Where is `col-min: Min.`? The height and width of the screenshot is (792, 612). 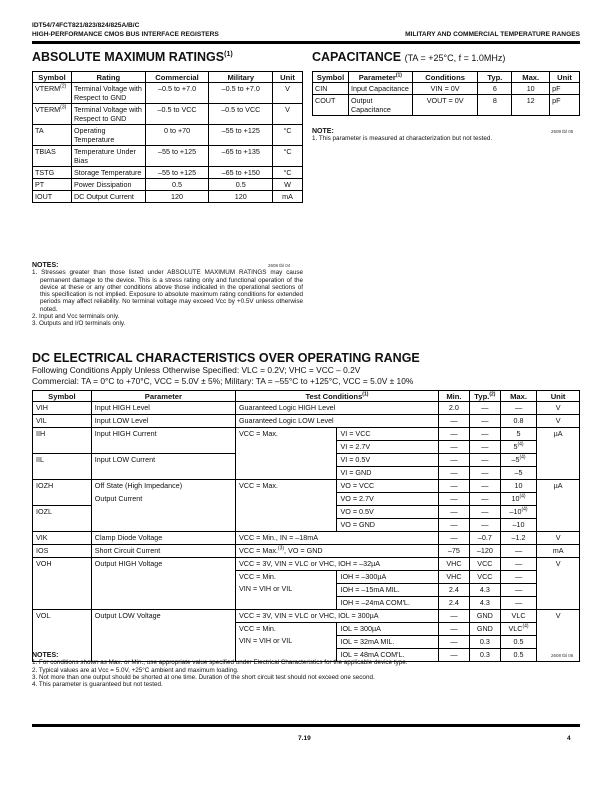 col-min: Min. is located at coordinates (453, 396).